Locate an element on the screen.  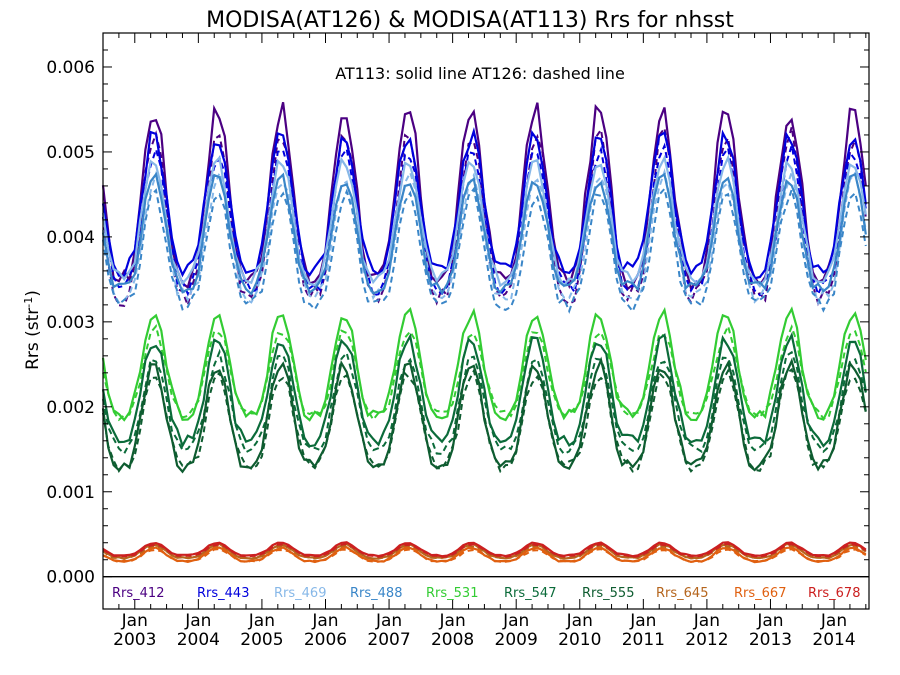
x-tick-label-year: 2009 is located at coordinates (516, 640).